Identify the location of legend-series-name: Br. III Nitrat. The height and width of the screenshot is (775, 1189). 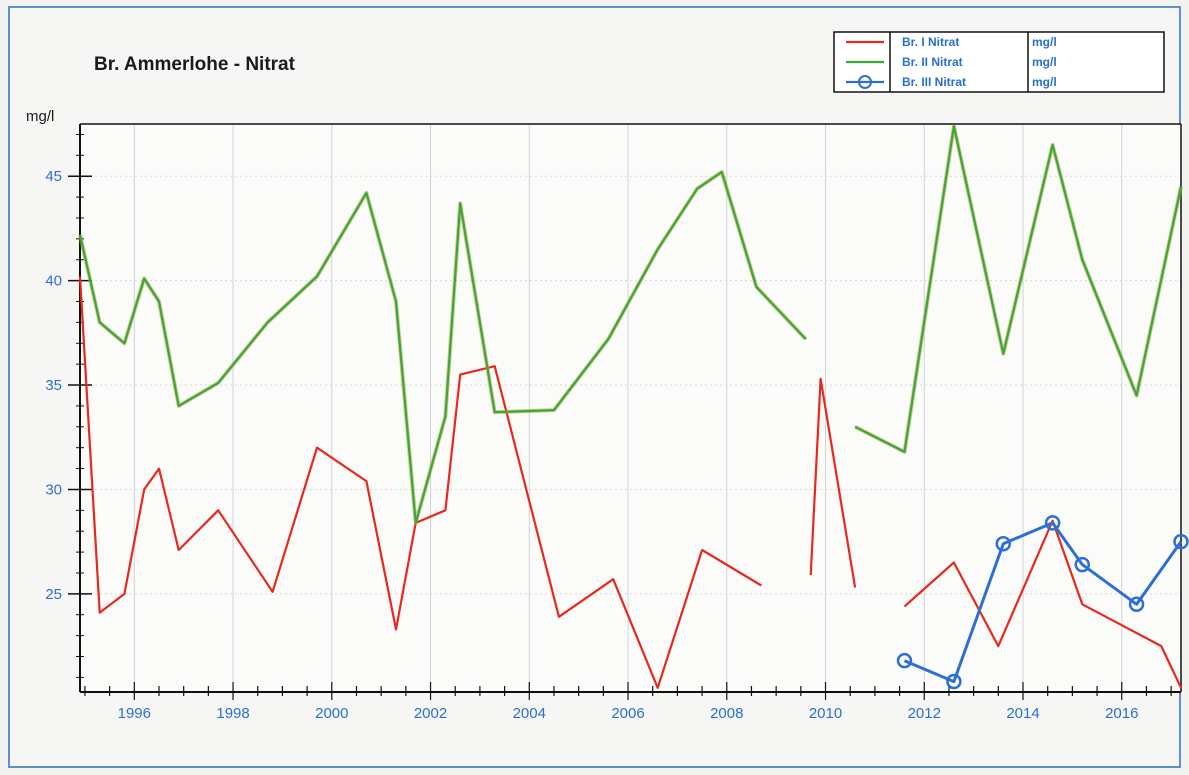
(934, 82).